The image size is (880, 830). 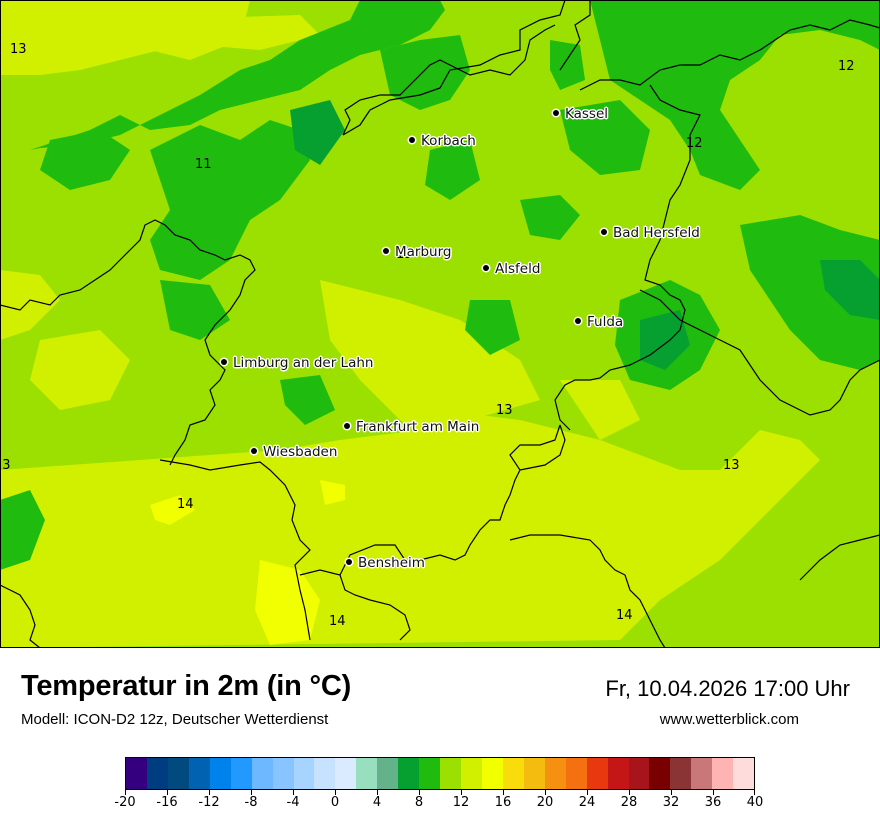 I want to click on city-label: Fulda, so click(x=605, y=322).